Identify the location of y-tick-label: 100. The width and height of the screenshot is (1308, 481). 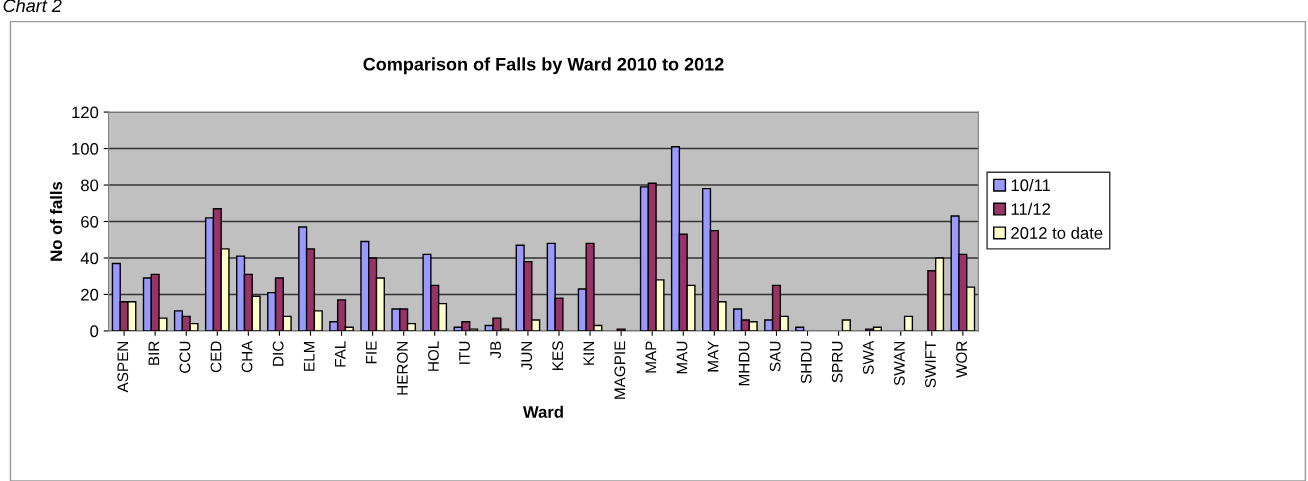
(85, 148).